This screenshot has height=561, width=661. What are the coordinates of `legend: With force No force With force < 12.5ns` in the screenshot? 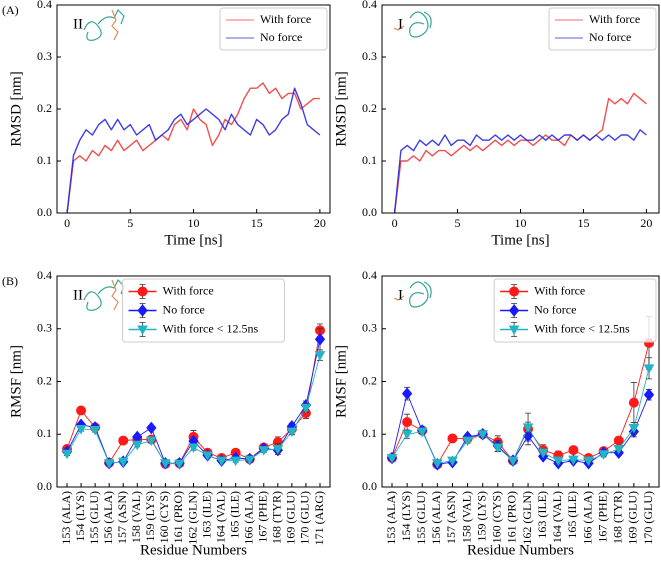 It's located at (203, 310).